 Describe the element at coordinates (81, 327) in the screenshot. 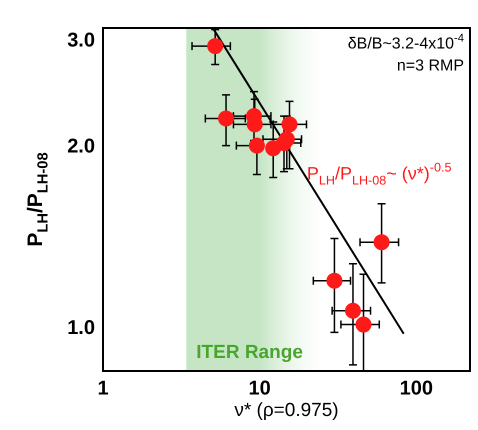

I see `y-tick-label: 1.0` at that location.